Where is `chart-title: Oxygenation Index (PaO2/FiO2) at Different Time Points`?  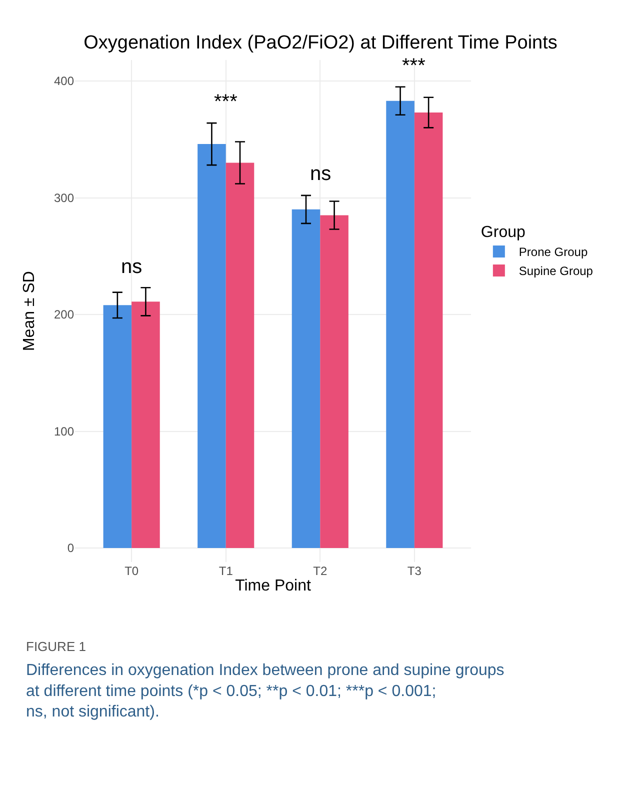
chart-title: Oxygenation Index (PaO2/FiO2) at Different Time Points is located at coordinates (321, 43).